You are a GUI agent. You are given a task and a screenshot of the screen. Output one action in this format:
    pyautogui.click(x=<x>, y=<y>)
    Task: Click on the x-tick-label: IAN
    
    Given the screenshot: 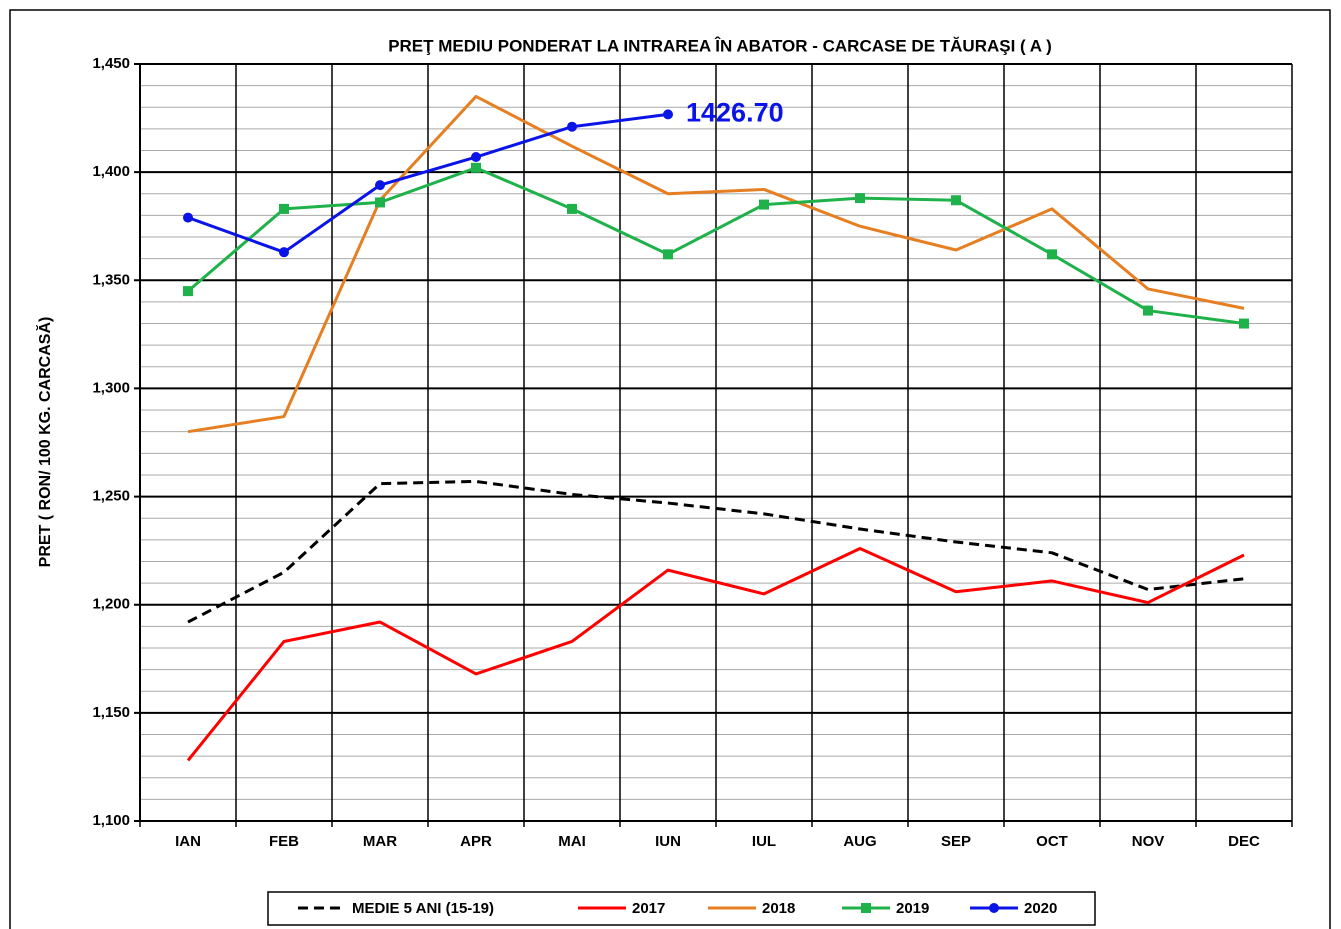 What is the action you would take?
    pyautogui.click(x=188, y=841)
    